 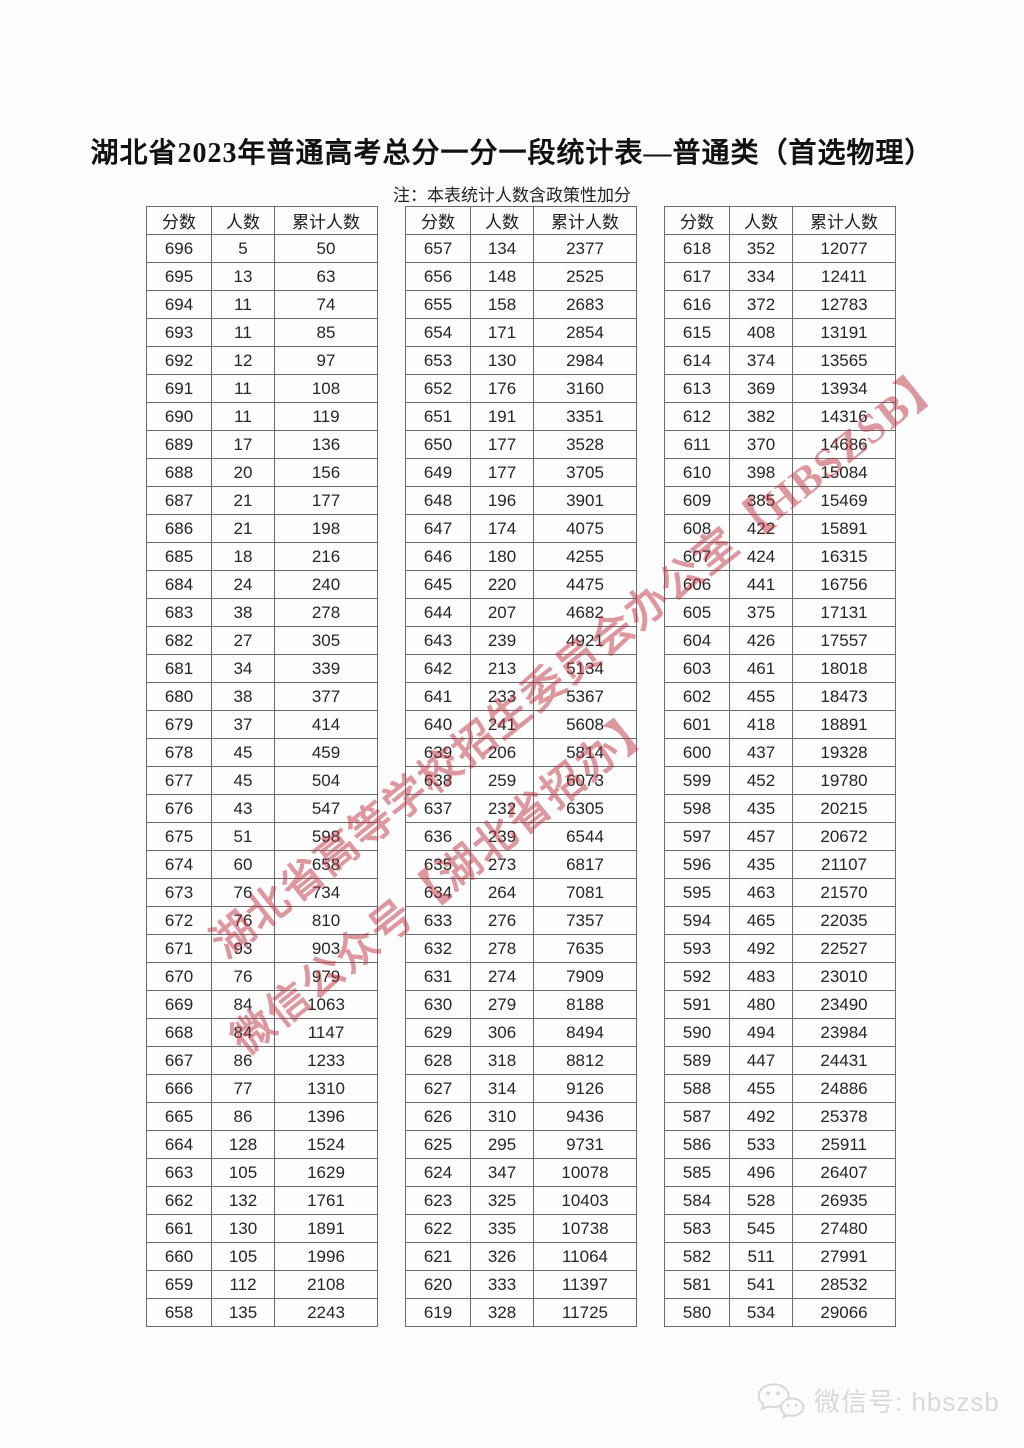 I want to click on score-cell: 656, so click(x=438, y=276).